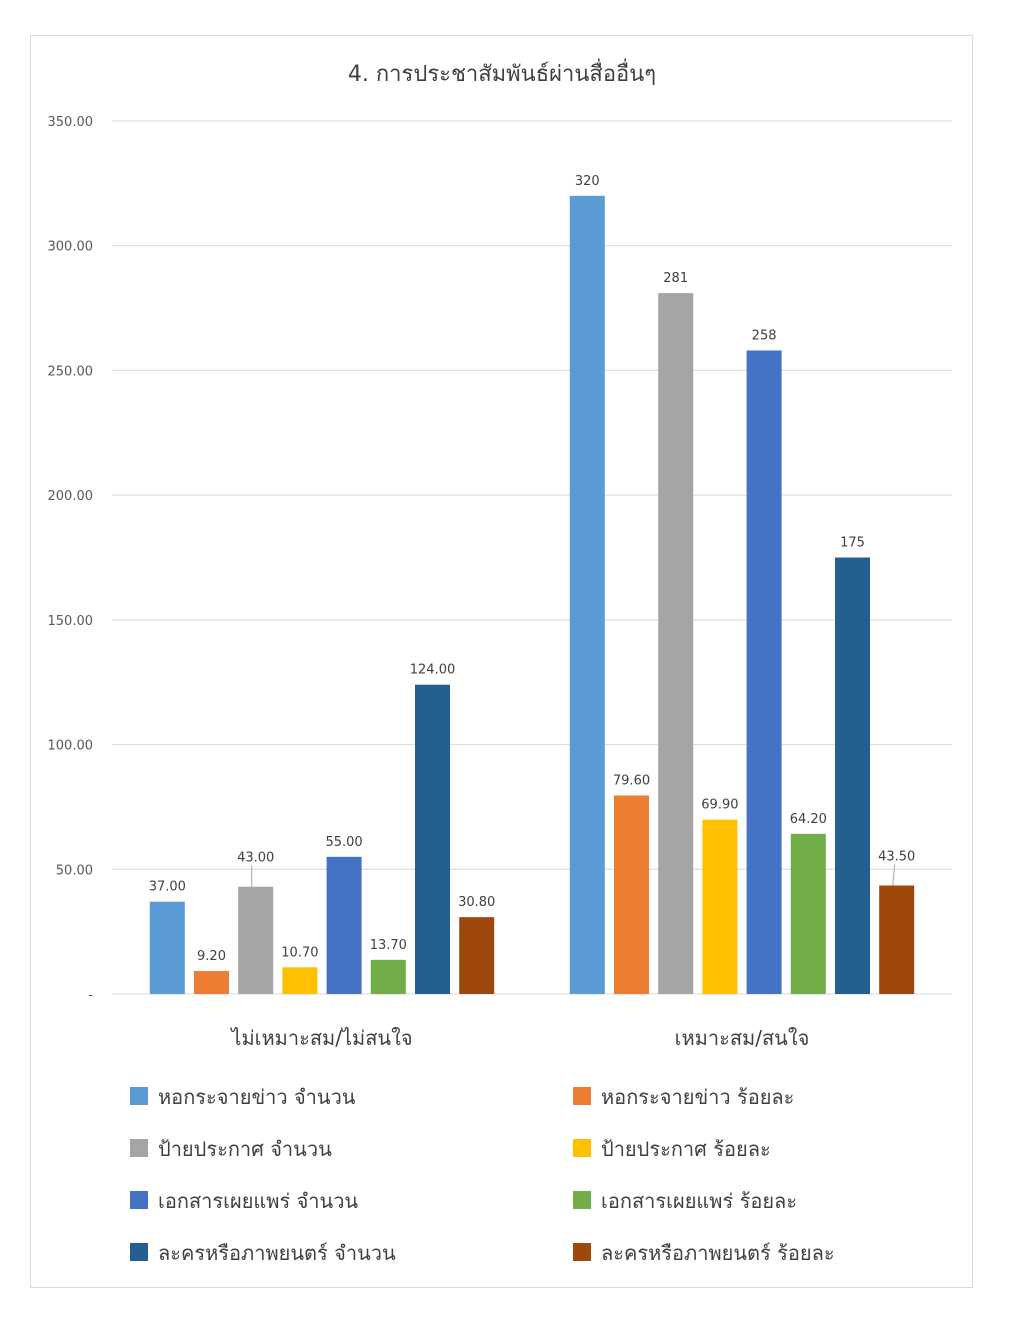 This screenshot has width=1014, height=1321. Describe the element at coordinates (699, 1201) in the screenshot. I see `legend-label: เอกสารเผยแพร่ ร้อยละ` at that location.